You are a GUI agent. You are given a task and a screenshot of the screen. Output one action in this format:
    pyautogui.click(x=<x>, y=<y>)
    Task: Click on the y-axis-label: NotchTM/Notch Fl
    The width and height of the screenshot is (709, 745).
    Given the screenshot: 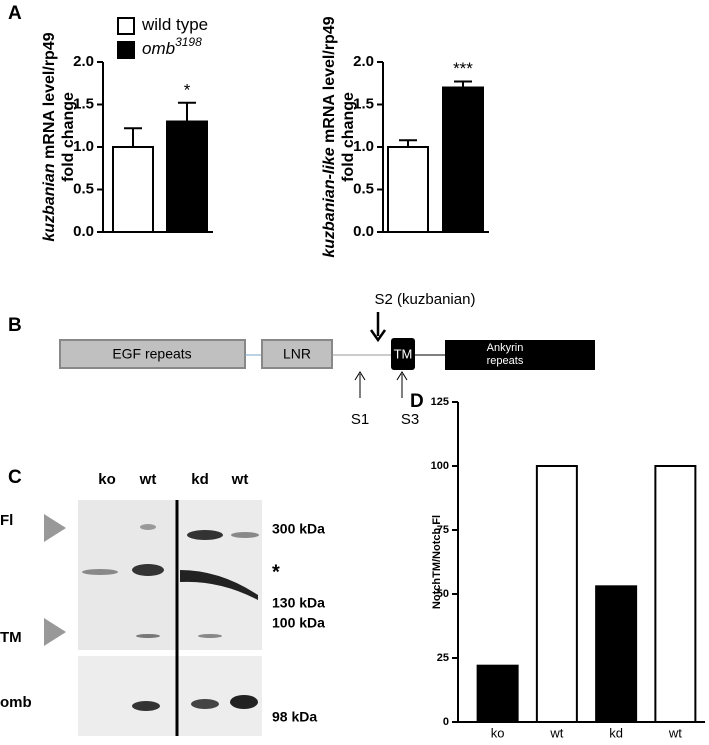 What is the action you would take?
    pyautogui.click(x=437, y=562)
    